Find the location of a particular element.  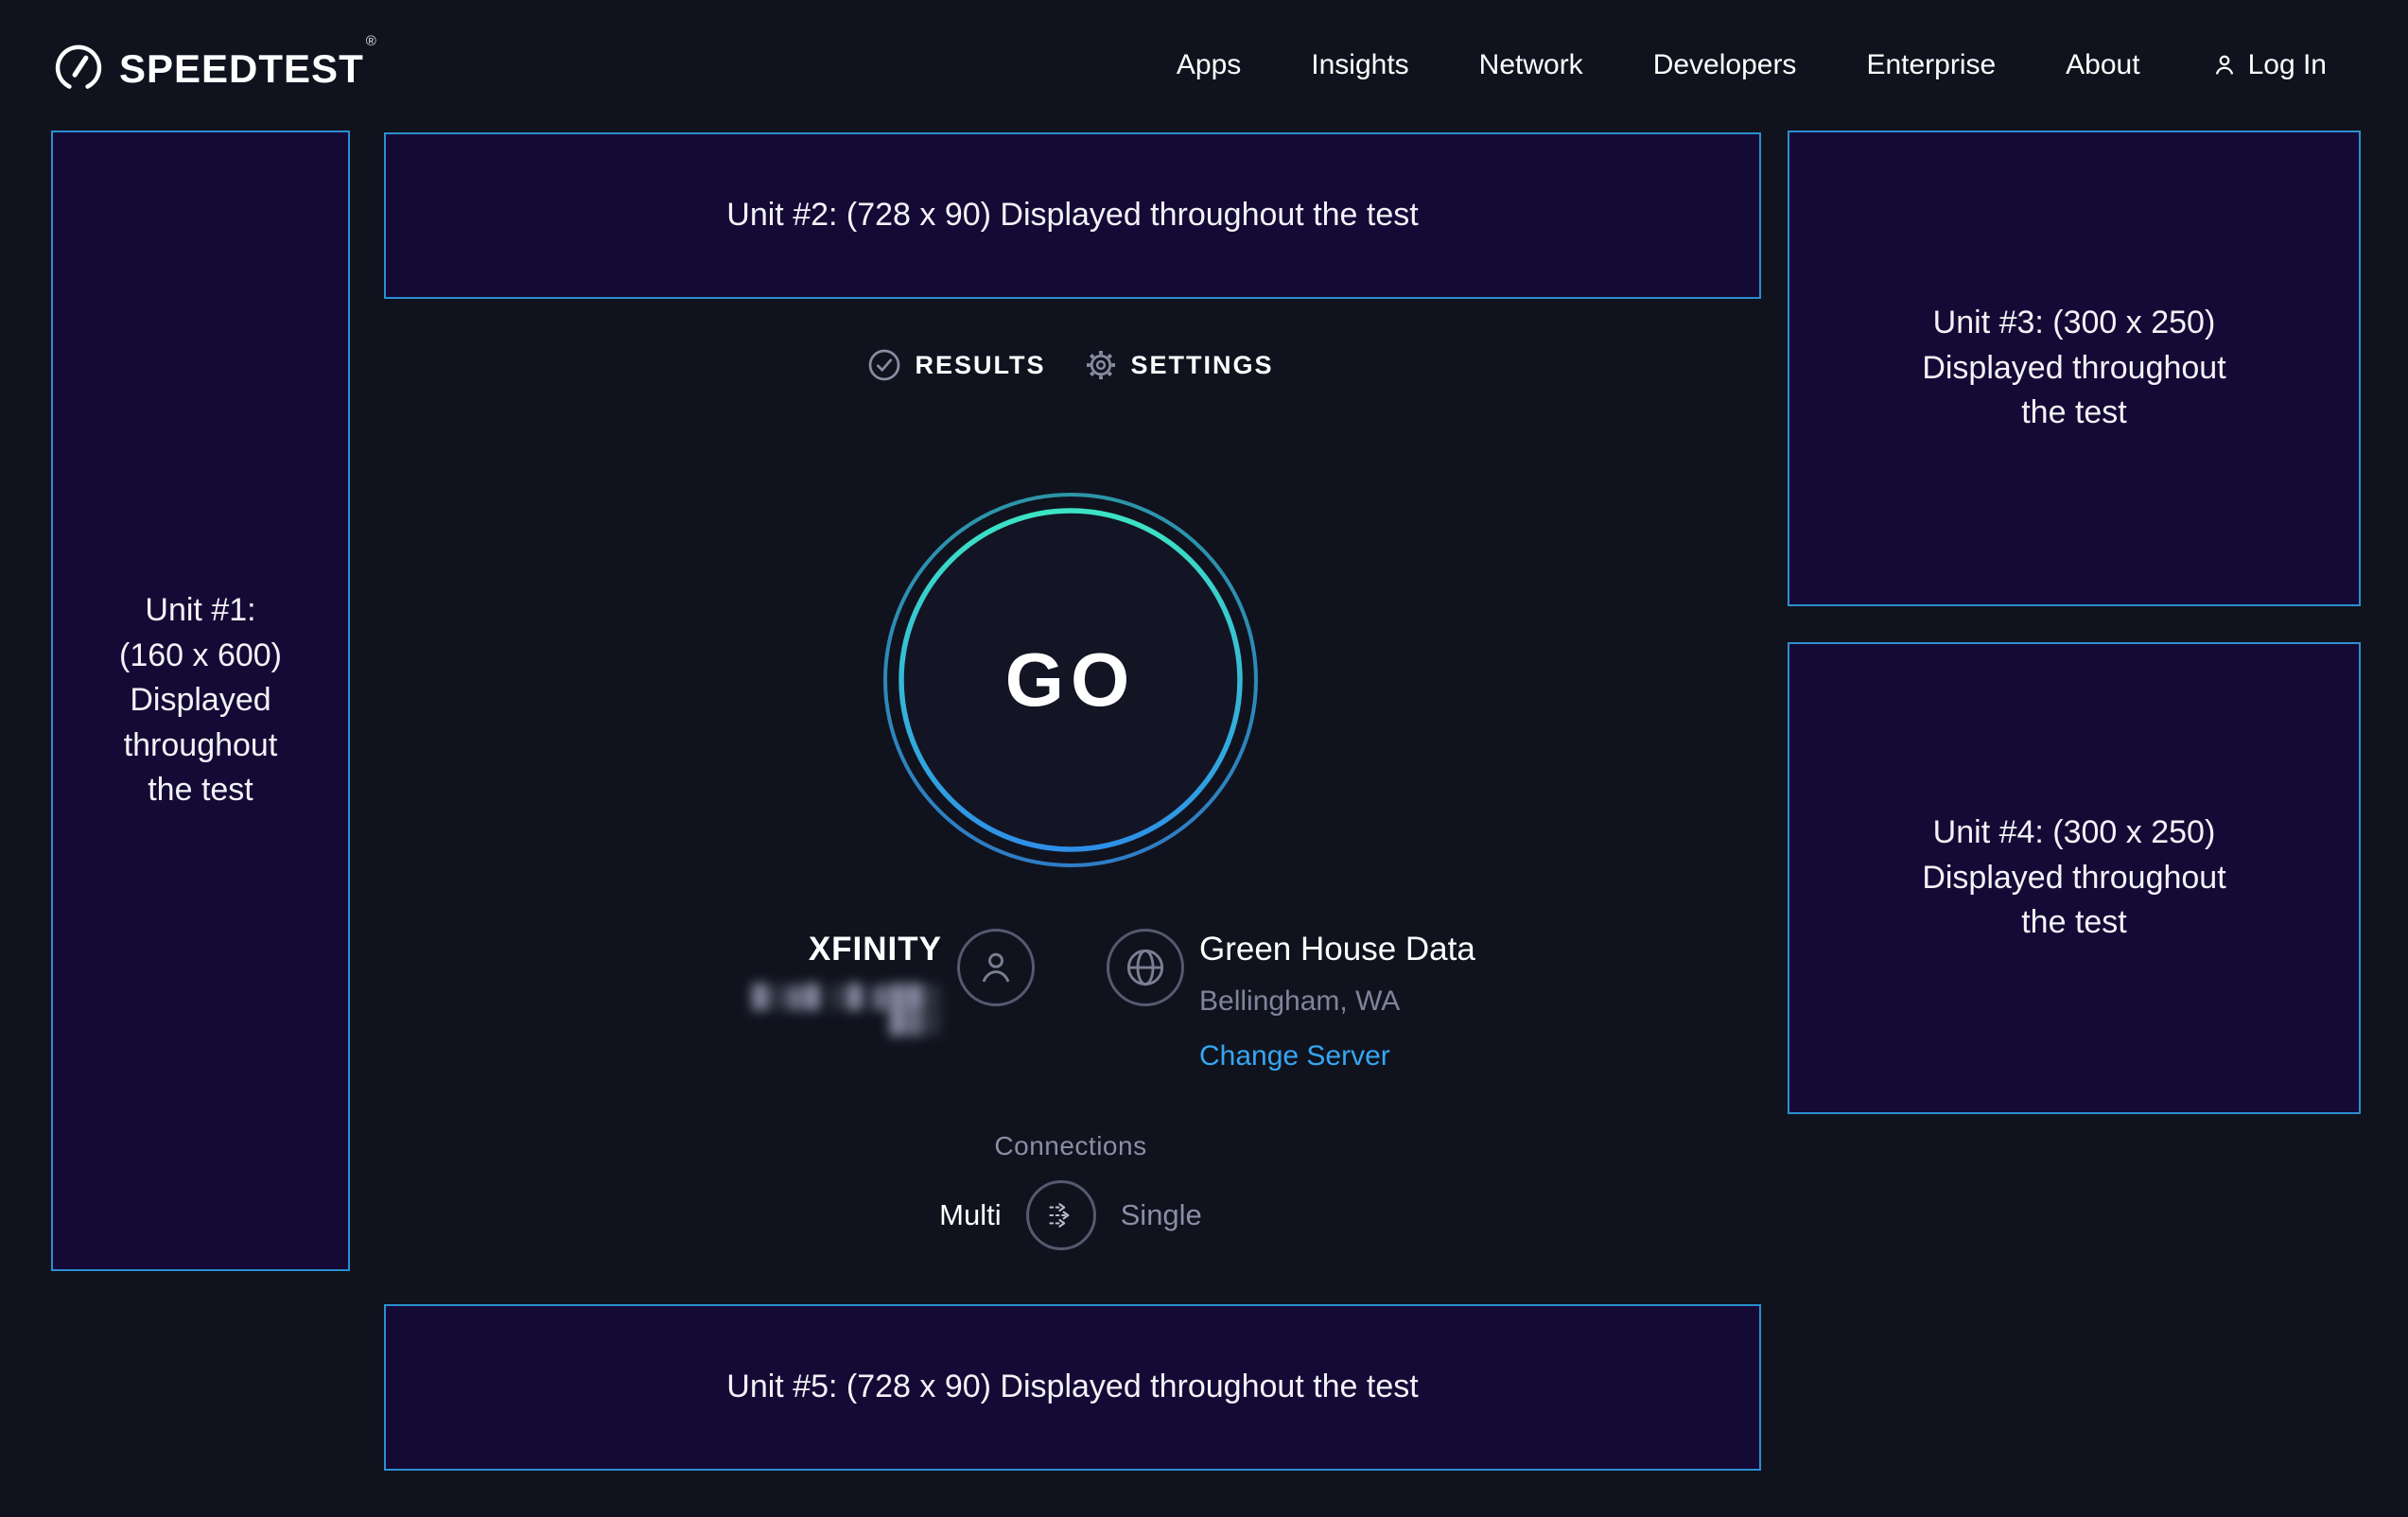

connections-single-option: Single is located at coordinates (1161, 1214).